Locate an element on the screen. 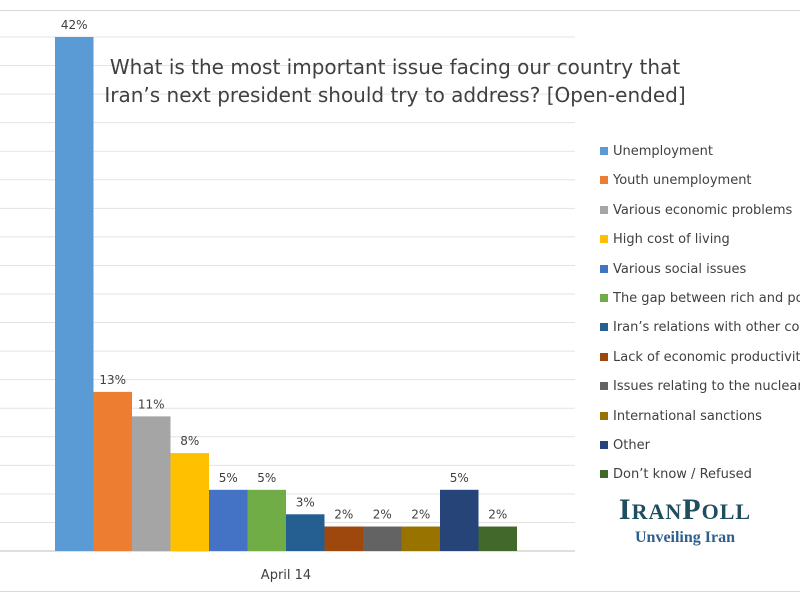 This screenshot has width=800, height=600. legend-label: Various social issues is located at coordinates (680, 269).